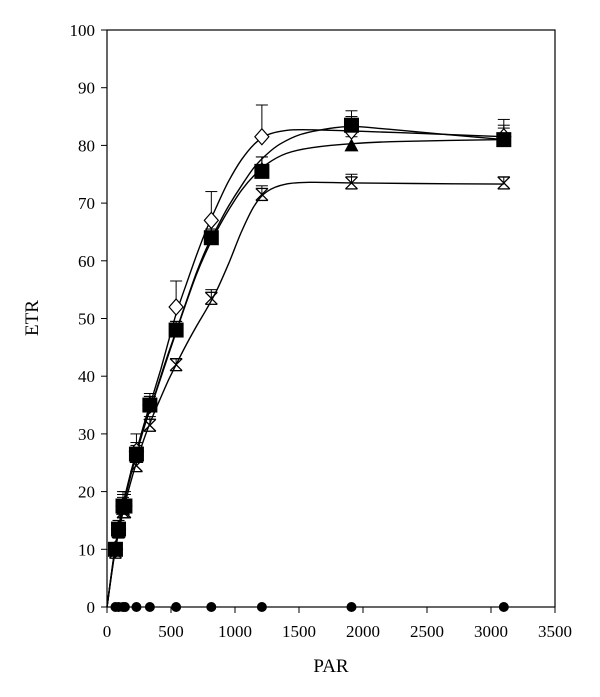 This screenshot has height=697, width=600. Describe the element at coordinates (86, 319) in the screenshot. I see `y-tick-label: 50` at that location.